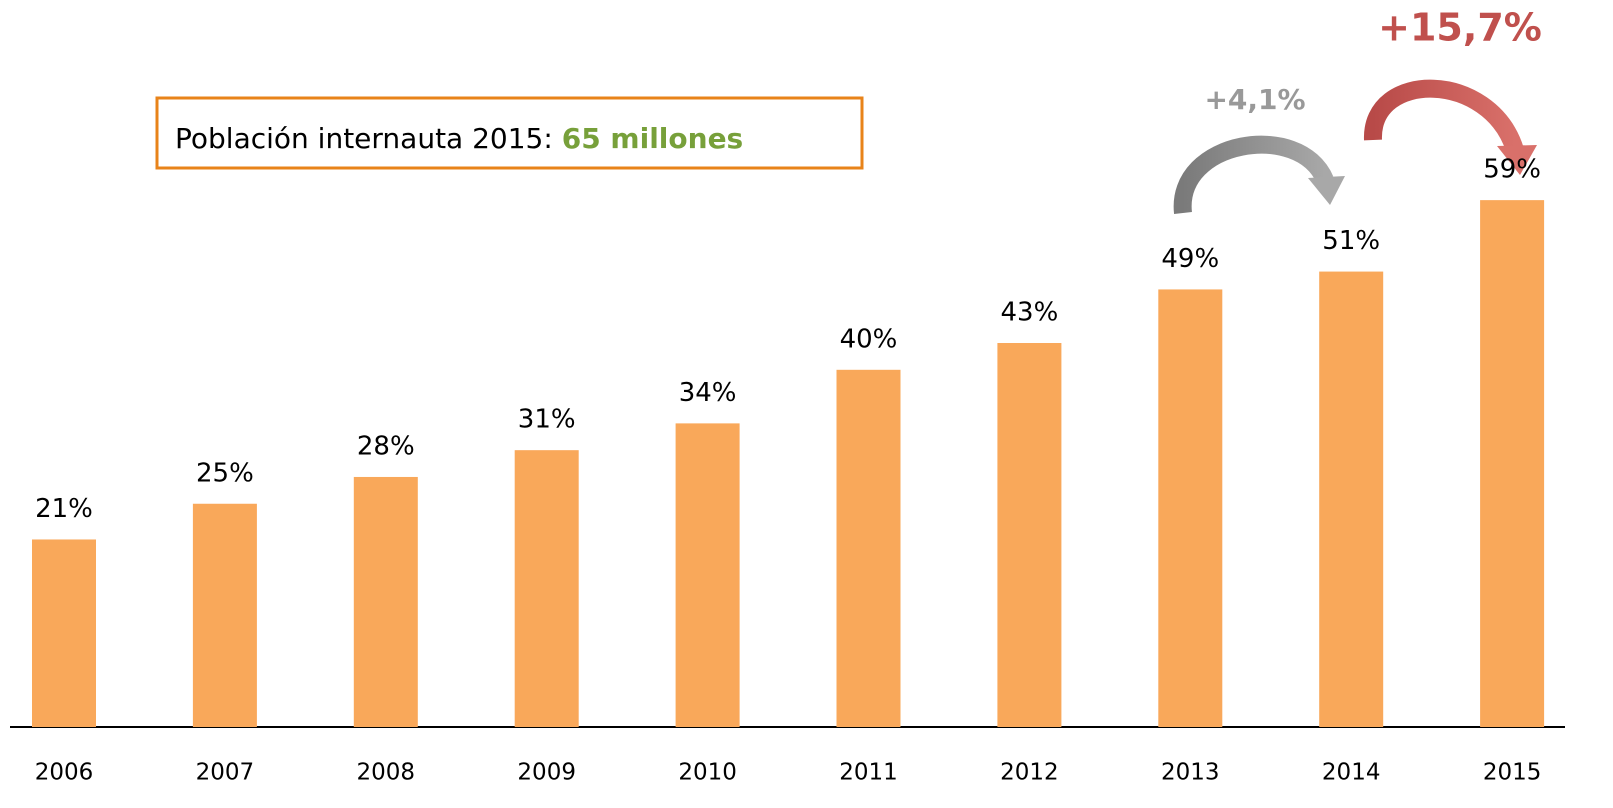 The height and width of the screenshot is (808, 1613). Describe the element at coordinates (546, 773) in the screenshot. I see `x-tick-label: 2009` at that location.